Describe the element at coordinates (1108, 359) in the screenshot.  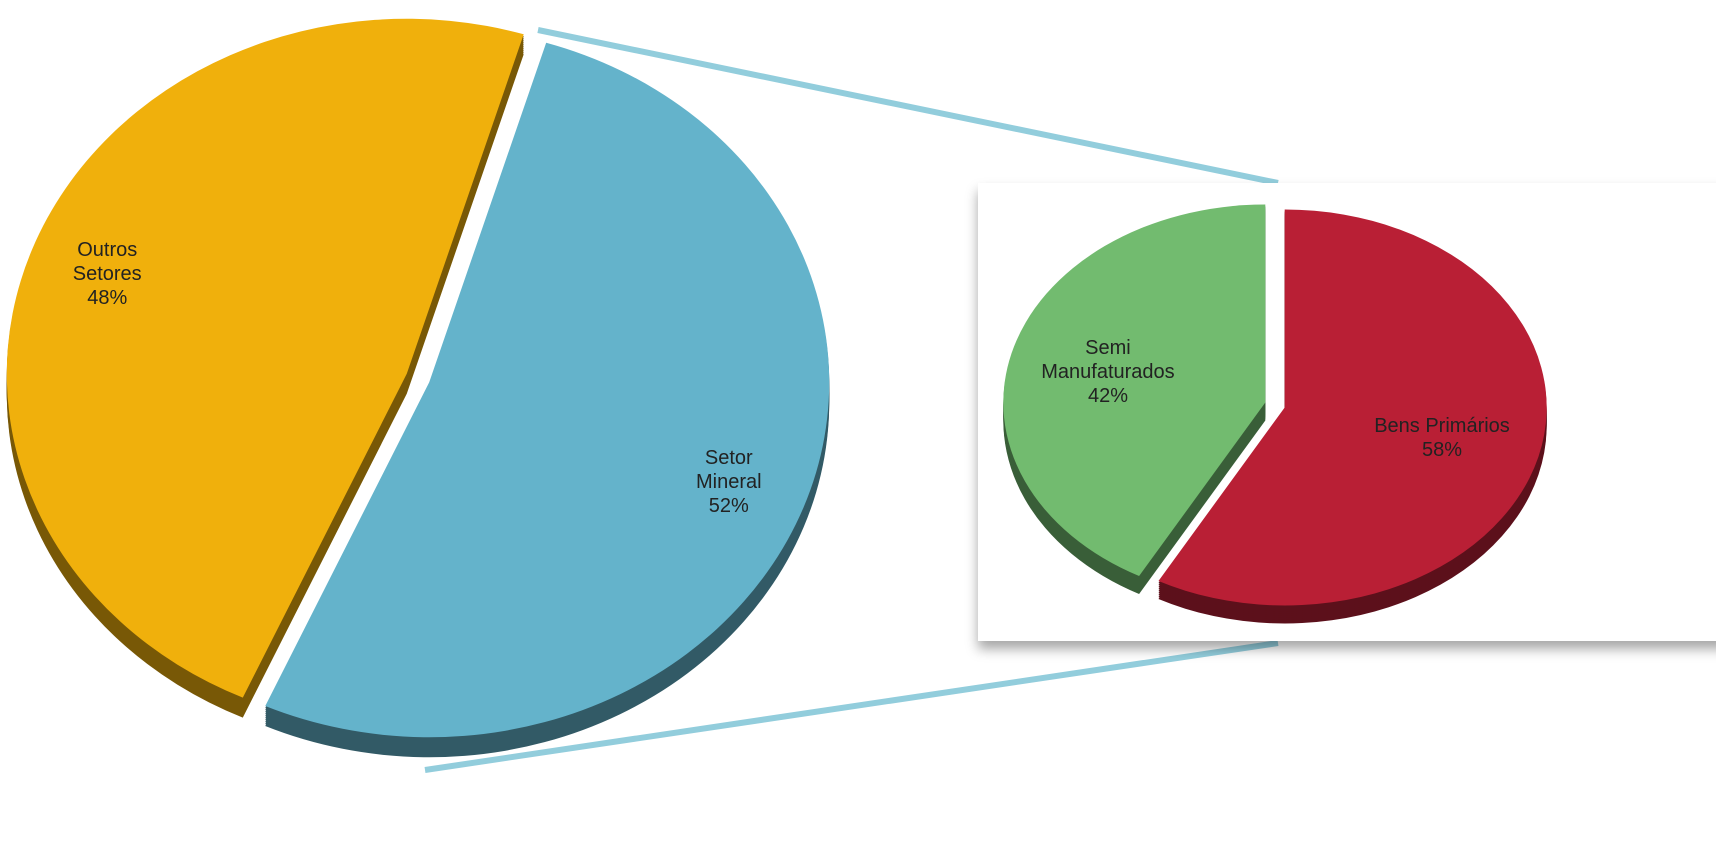
I see `slice-category: Semi Manufaturados` at that location.